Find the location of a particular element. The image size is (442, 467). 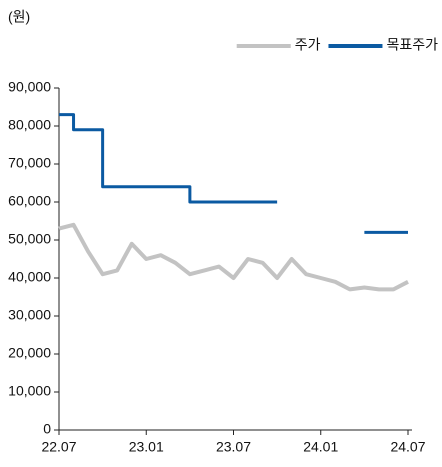

y-tick-label: 30,000 is located at coordinates (29, 315).